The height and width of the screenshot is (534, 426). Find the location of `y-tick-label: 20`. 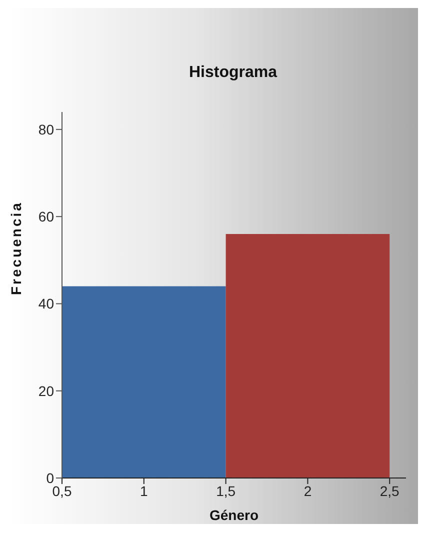

y-tick-label: 20 is located at coordinates (46, 390).